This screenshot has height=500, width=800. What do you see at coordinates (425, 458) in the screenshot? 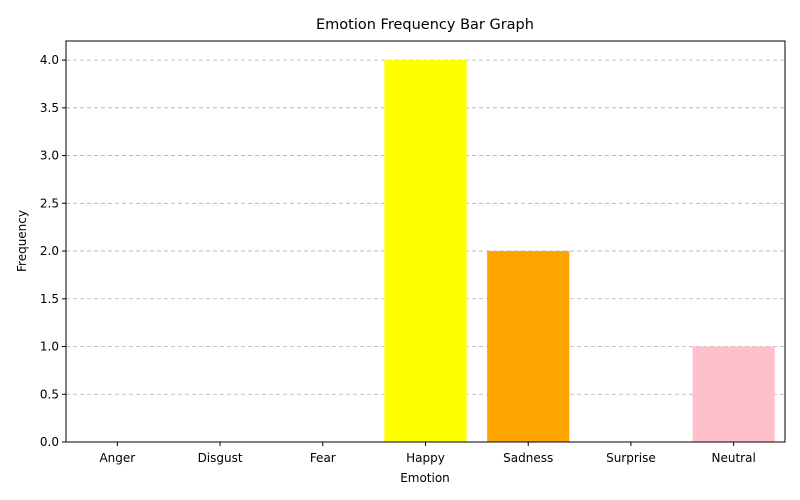
I see `x-tick-label: Happy` at bounding box center [425, 458].